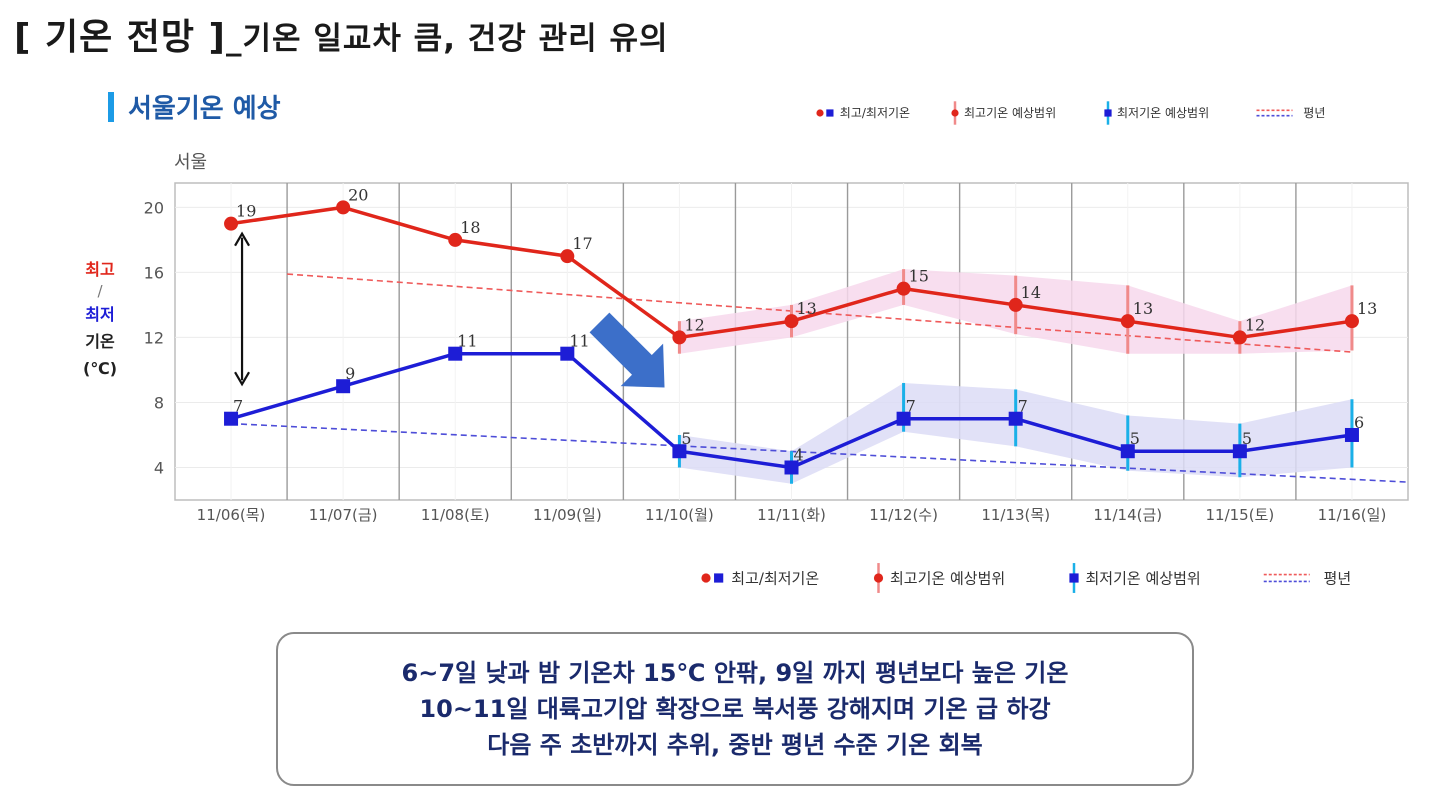 The image size is (1440, 809). Describe the element at coordinates (204, 109) in the screenshot. I see `section-title: 서울기온 예상` at that location.